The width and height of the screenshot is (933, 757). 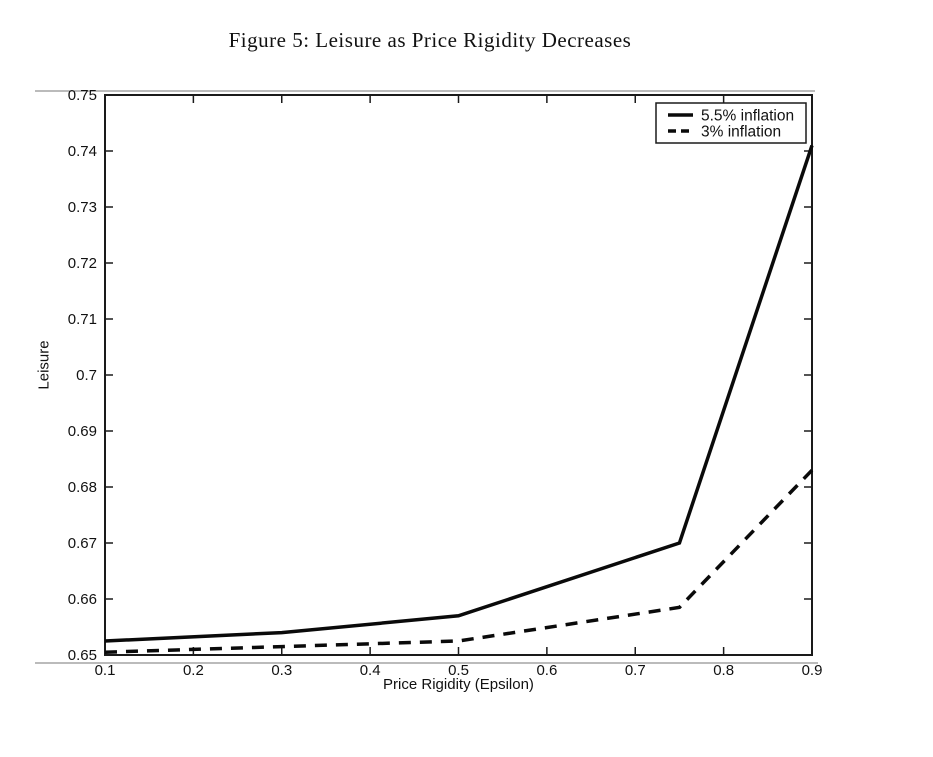 What do you see at coordinates (82, 487) in the screenshot?
I see `y-tick-label: 0.68` at bounding box center [82, 487].